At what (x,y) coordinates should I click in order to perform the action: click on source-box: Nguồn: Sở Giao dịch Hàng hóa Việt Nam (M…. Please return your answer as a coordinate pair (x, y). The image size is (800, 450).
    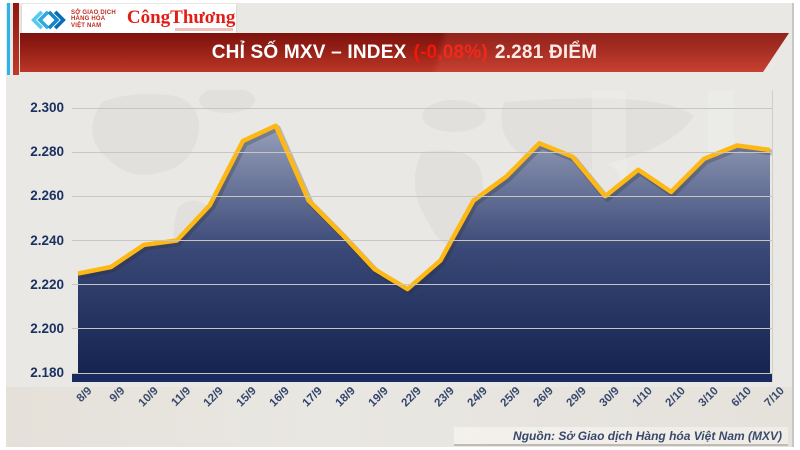
    Looking at the image, I should click on (621, 436).